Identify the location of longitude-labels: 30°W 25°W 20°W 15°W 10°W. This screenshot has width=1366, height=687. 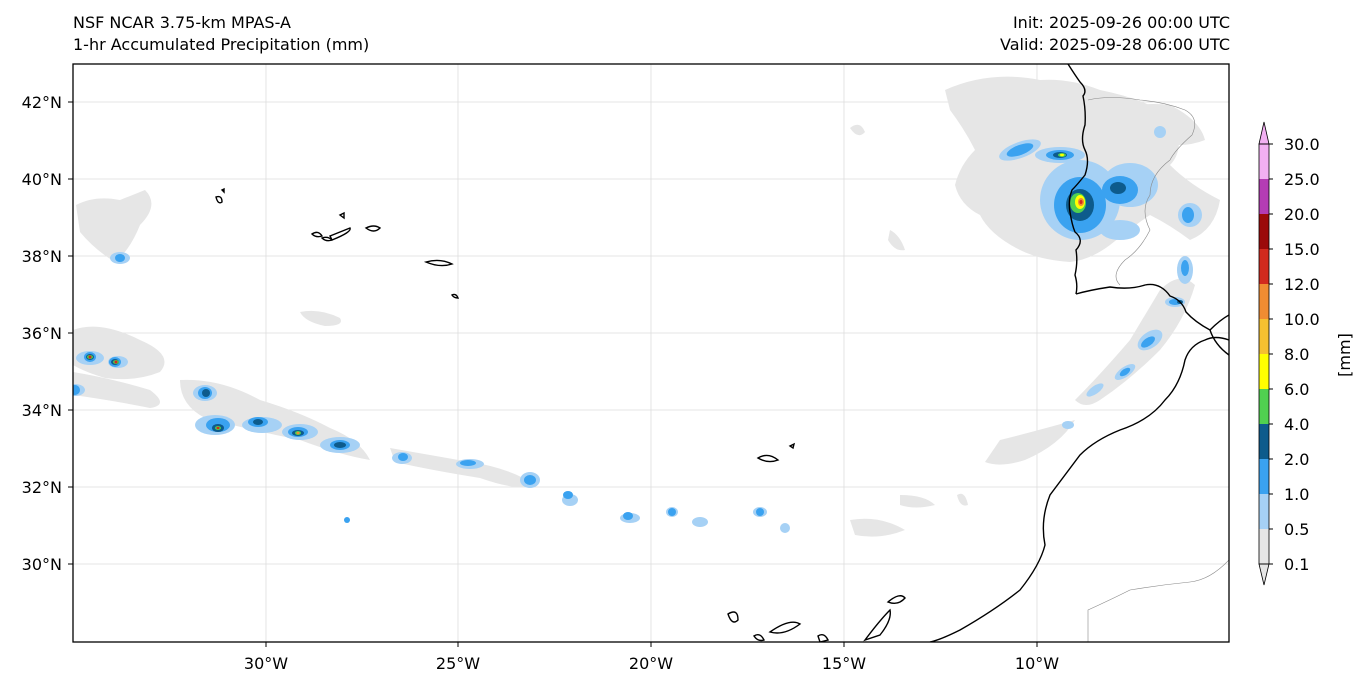
(651, 663).